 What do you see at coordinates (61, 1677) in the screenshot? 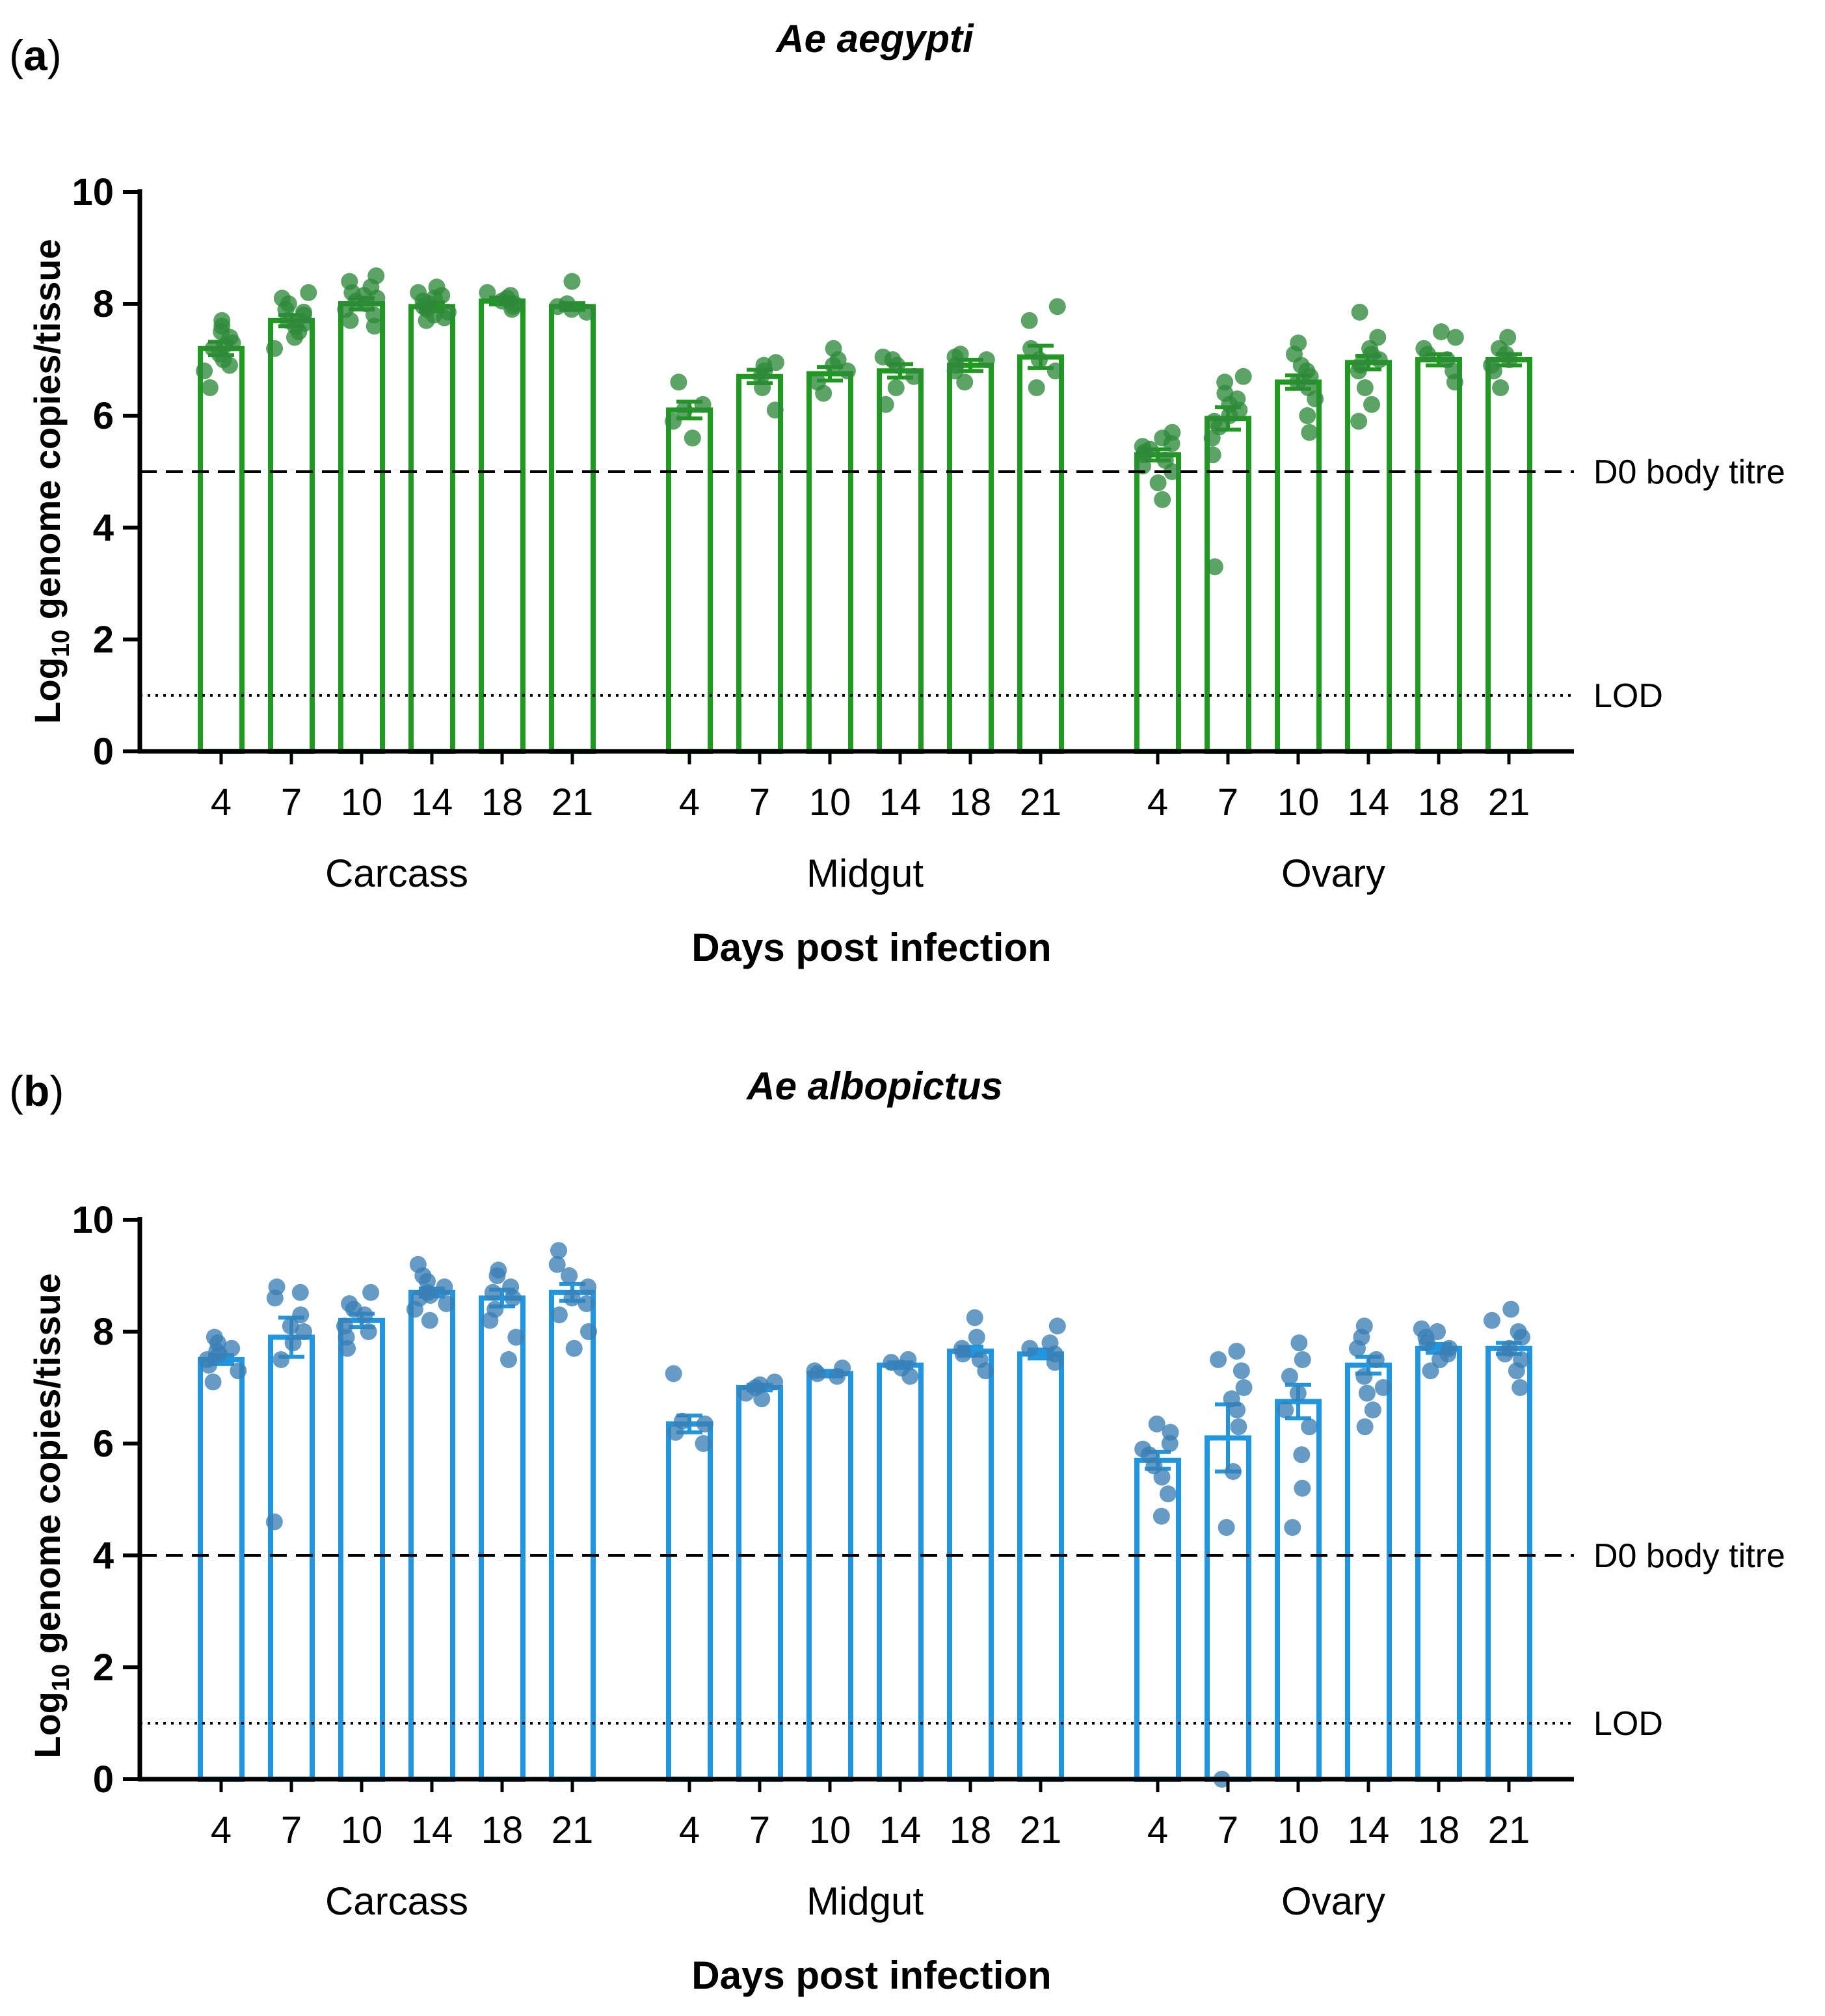
I see `panel-b-ylabel-sub: 10` at bounding box center [61, 1677].